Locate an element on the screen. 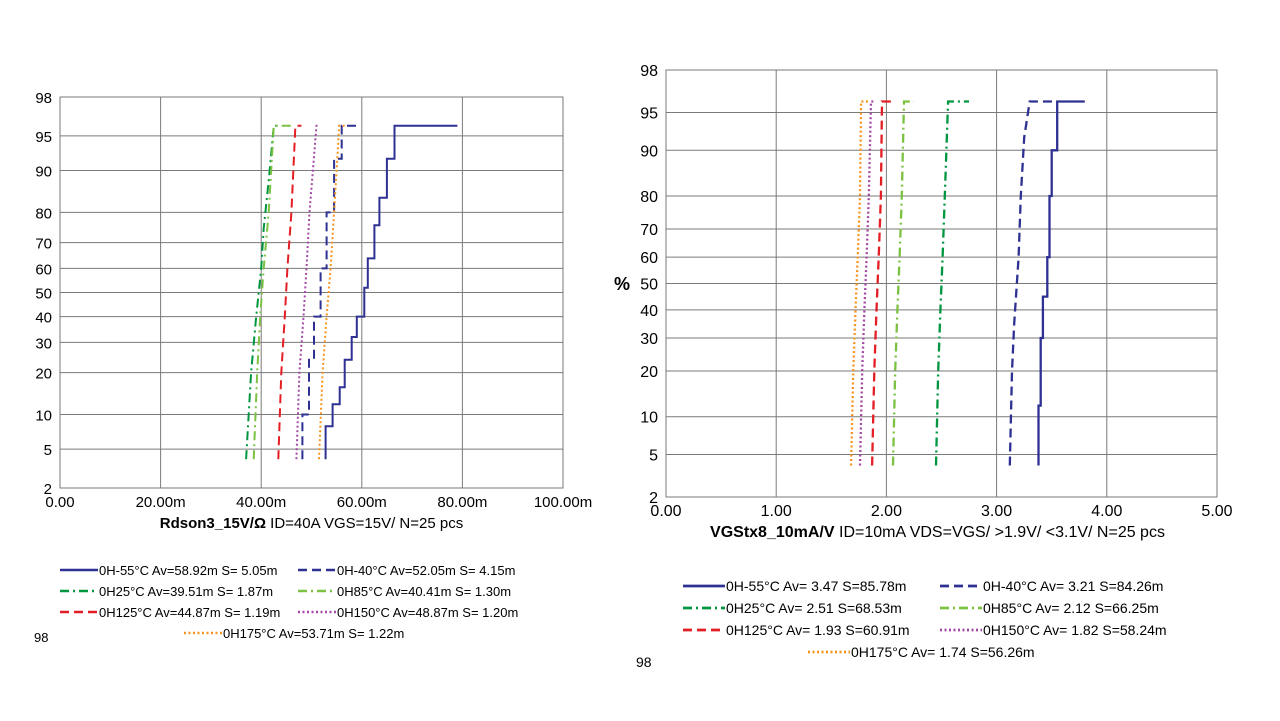 This screenshot has width=1280, height=721. x-axis-label-conditions: ID=10mA VDS=VGS/ >1.9V/ <3.1V/ N=25 pcs is located at coordinates (1000, 532).